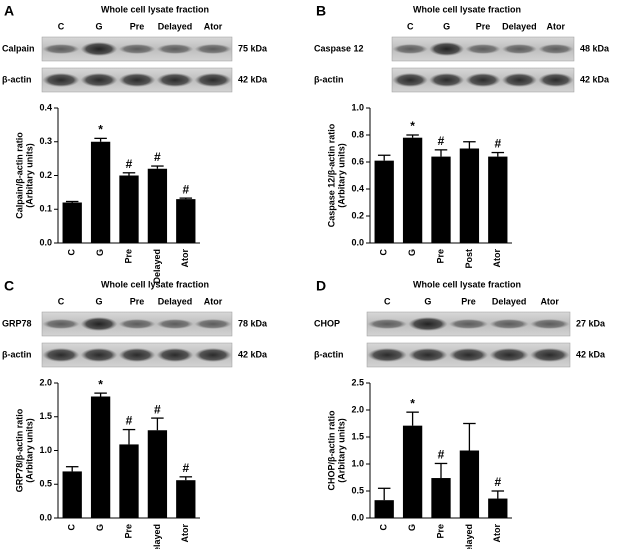 The height and width of the screenshot is (549, 623). What do you see at coordinates (253, 323) in the screenshot?
I see `band-size: 78 kDa` at bounding box center [253, 323].